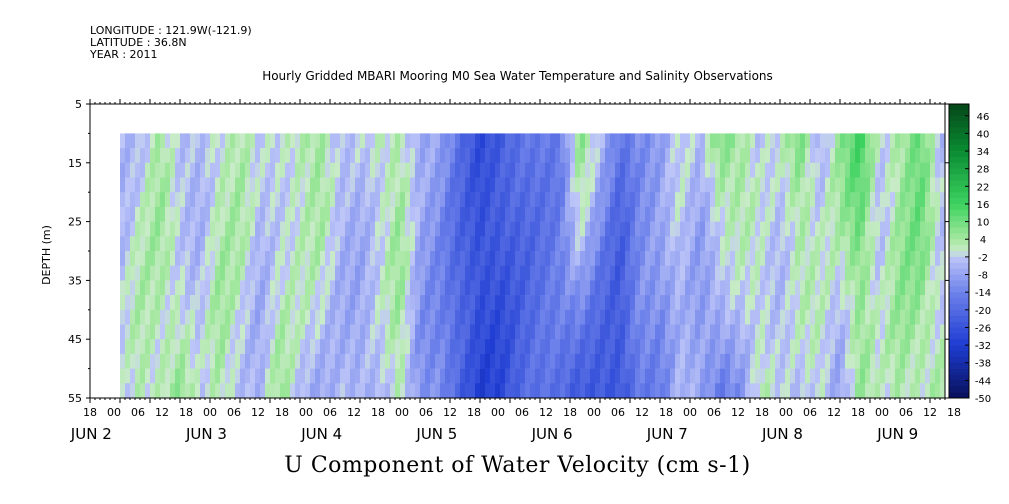 This screenshot has width=1009, height=504. I want to click on x-tick-label: 18, so click(762, 412).